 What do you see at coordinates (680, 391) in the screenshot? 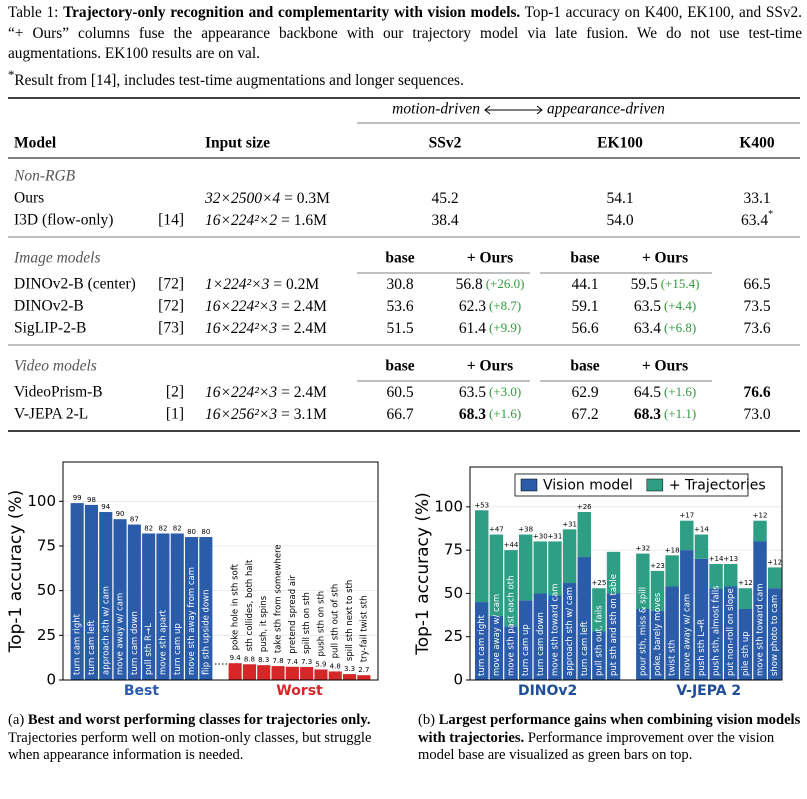
I see `cell-gain: (+1.6)` at bounding box center [680, 391].